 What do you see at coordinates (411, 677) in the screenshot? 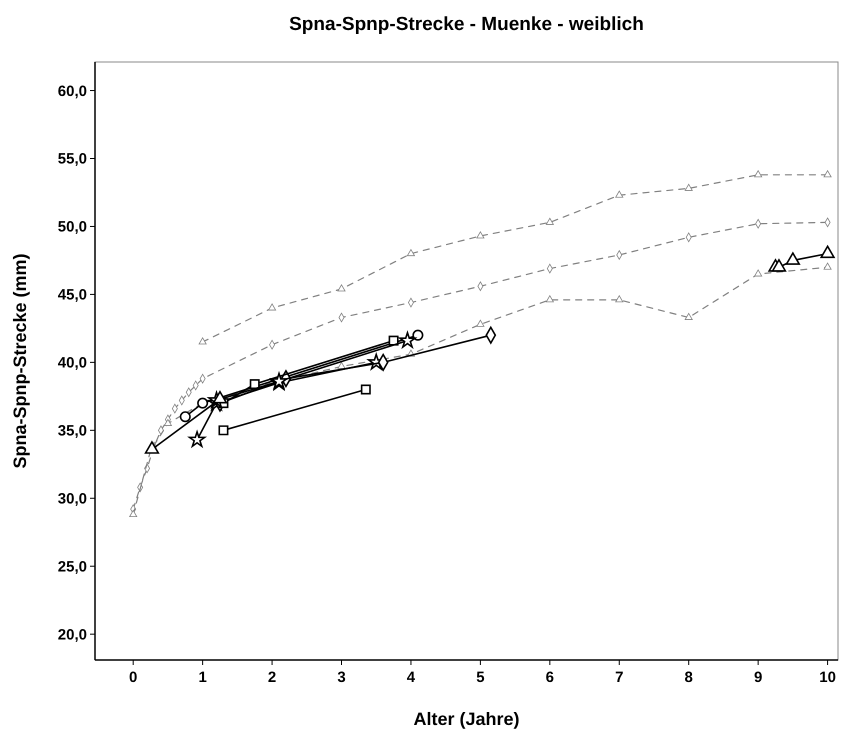
I see `x-tick-label: 4` at bounding box center [411, 677].